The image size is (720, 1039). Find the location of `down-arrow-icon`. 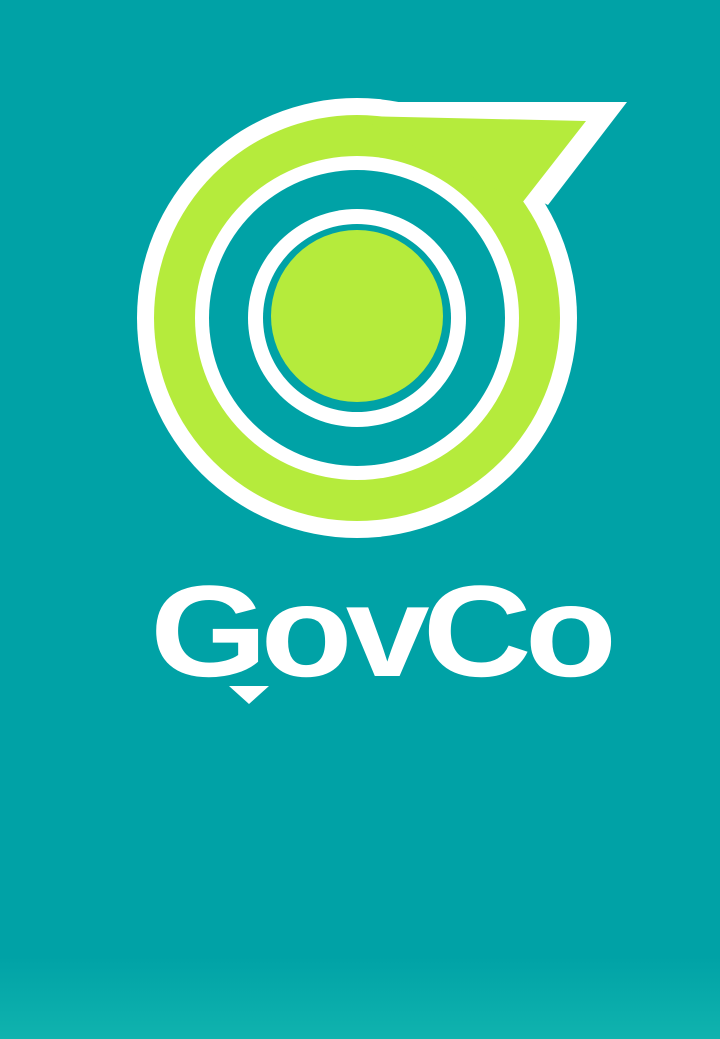

down-arrow-icon is located at coordinates (249, 695).